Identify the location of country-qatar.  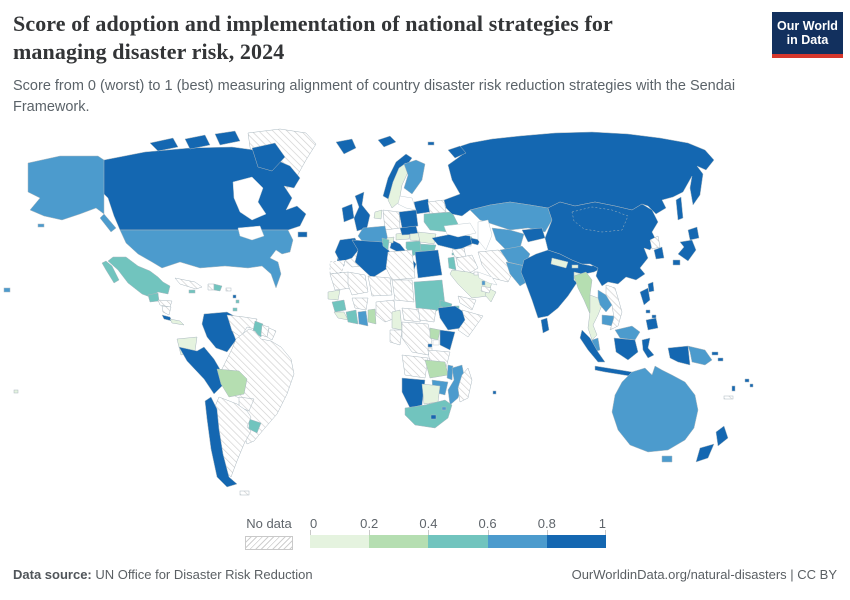
(483, 283).